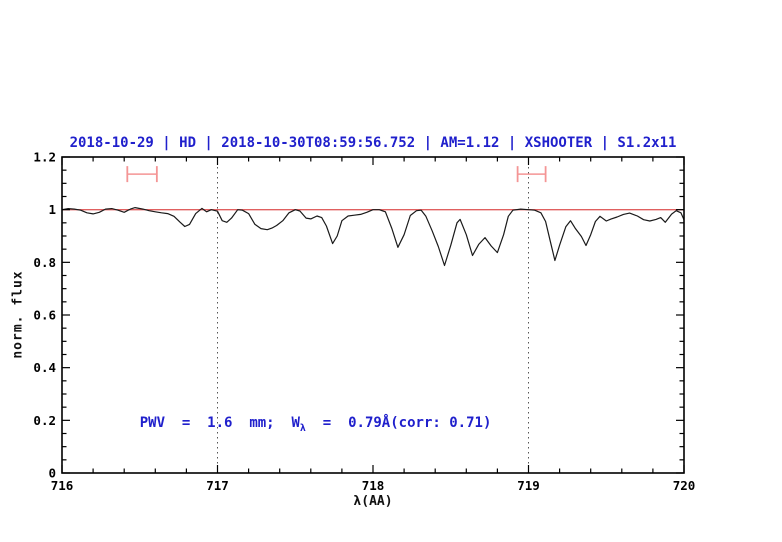 This screenshot has height=542, width=782. What do you see at coordinates (398, 423) in the screenshot?
I see `pwv-annotation-suffix: = 0.79Å(corr: 0.71)` at bounding box center [398, 423].